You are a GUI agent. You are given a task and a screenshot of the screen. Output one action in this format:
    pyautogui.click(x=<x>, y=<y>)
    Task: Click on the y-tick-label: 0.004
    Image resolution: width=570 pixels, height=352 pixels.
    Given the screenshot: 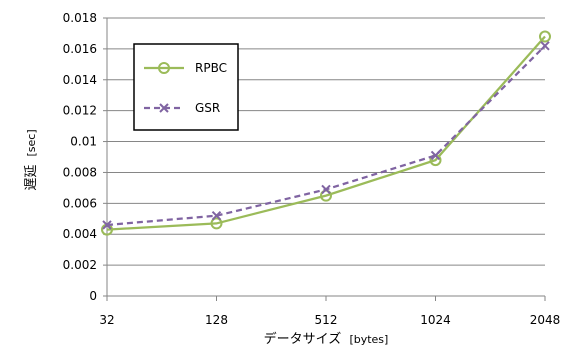 What is the action you would take?
    pyautogui.click(x=80, y=234)
    